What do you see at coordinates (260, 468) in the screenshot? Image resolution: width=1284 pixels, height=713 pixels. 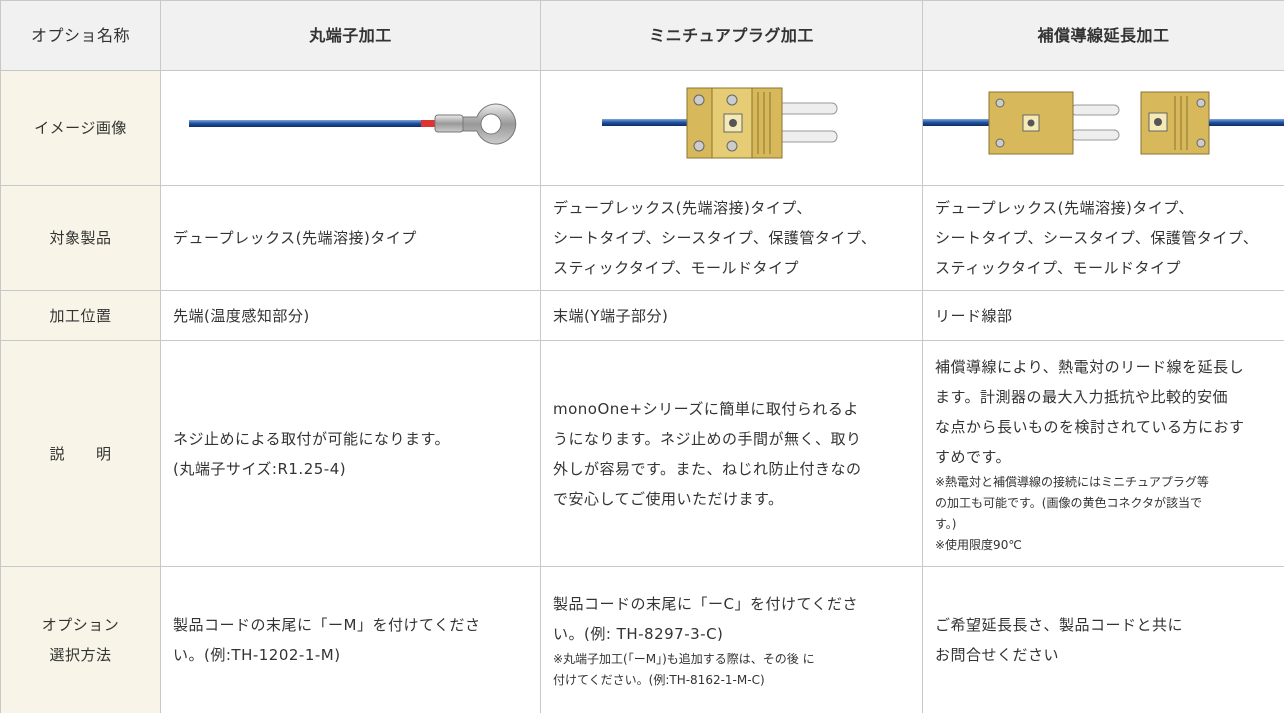 I see `text-line: (丸端子サイズ:R1.25-4)` at bounding box center [260, 468].